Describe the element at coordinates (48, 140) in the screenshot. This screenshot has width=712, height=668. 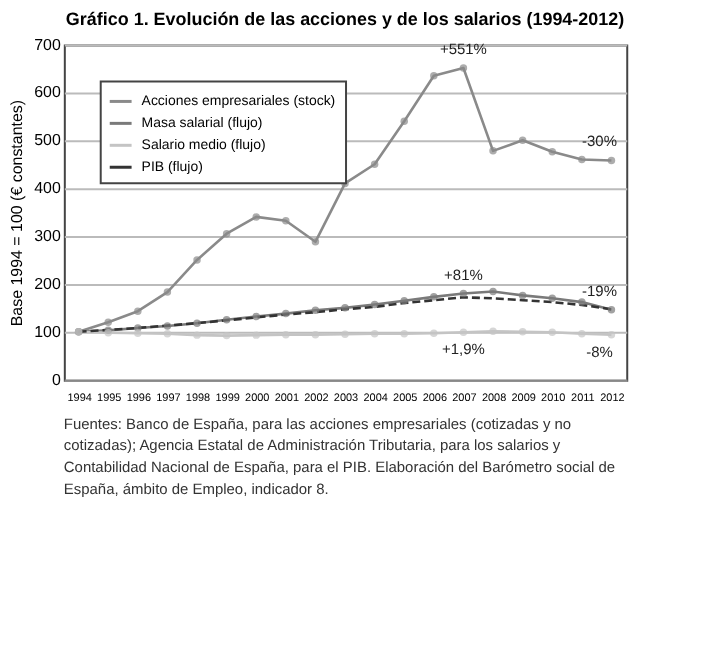
I see `y-tick-label: 500` at that location.